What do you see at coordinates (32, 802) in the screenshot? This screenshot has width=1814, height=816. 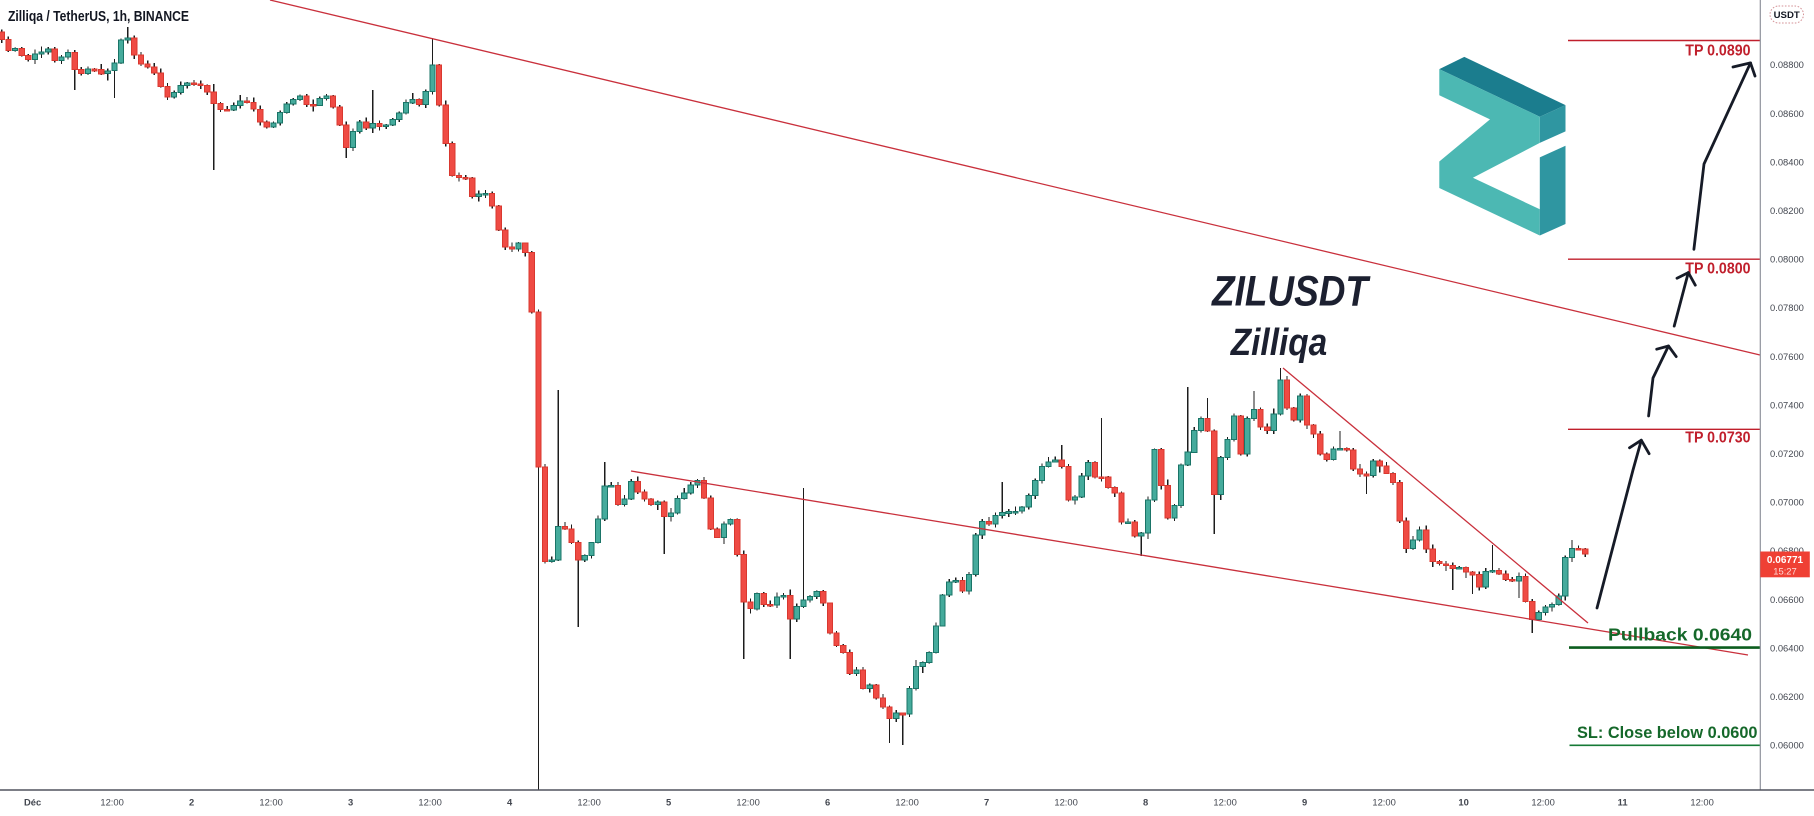 I see `svg-text: Déc` at bounding box center [32, 802].